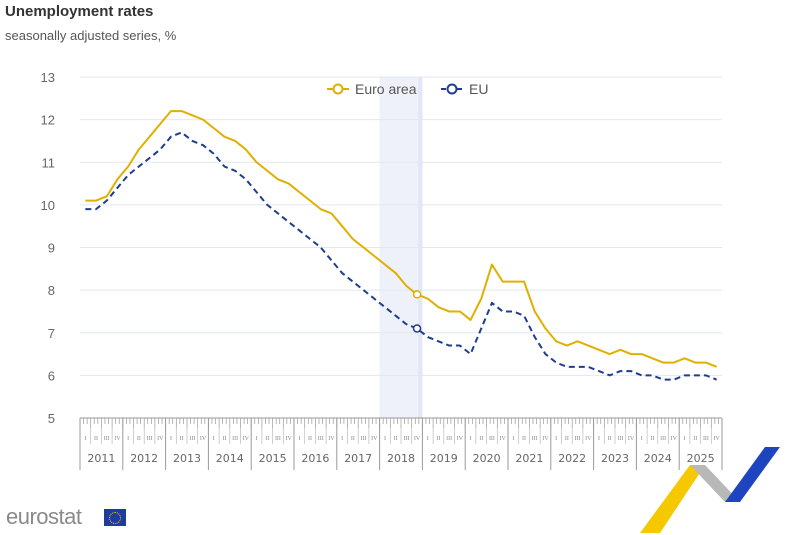 The width and height of the screenshot is (800, 535). Describe the element at coordinates (51, 333) in the screenshot. I see `y-tick-label: 7` at that location.